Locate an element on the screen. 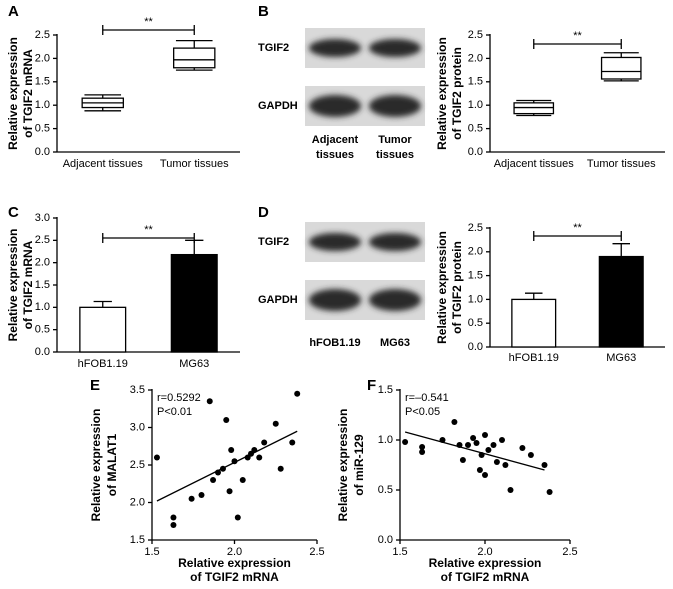  x-tick-label: MG63 is located at coordinates (621, 358).